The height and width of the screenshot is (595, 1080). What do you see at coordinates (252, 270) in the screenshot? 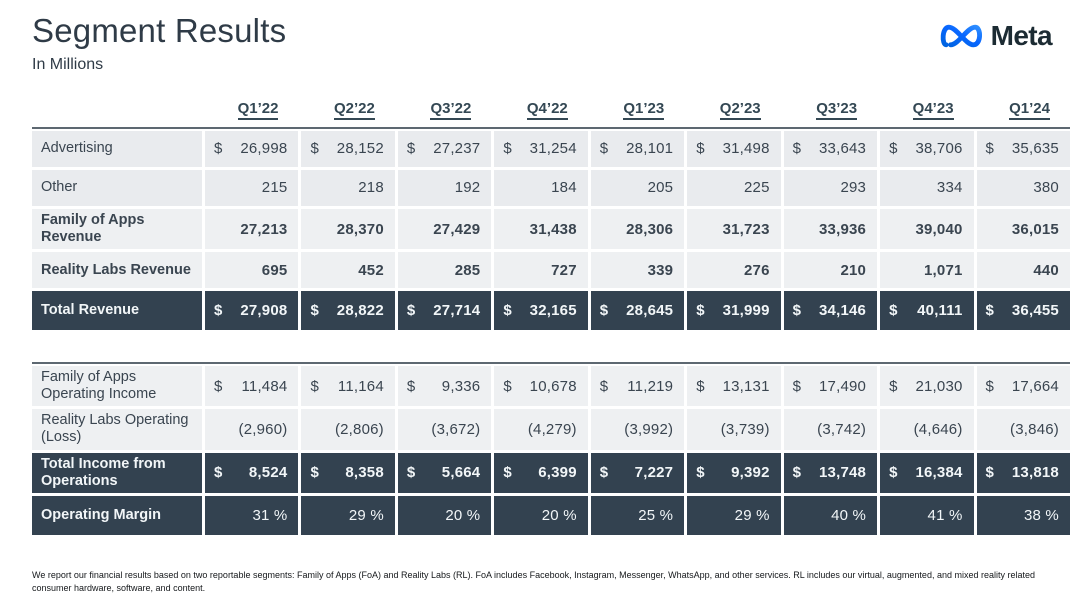
I see `value-cell: 695` at bounding box center [252, 270].